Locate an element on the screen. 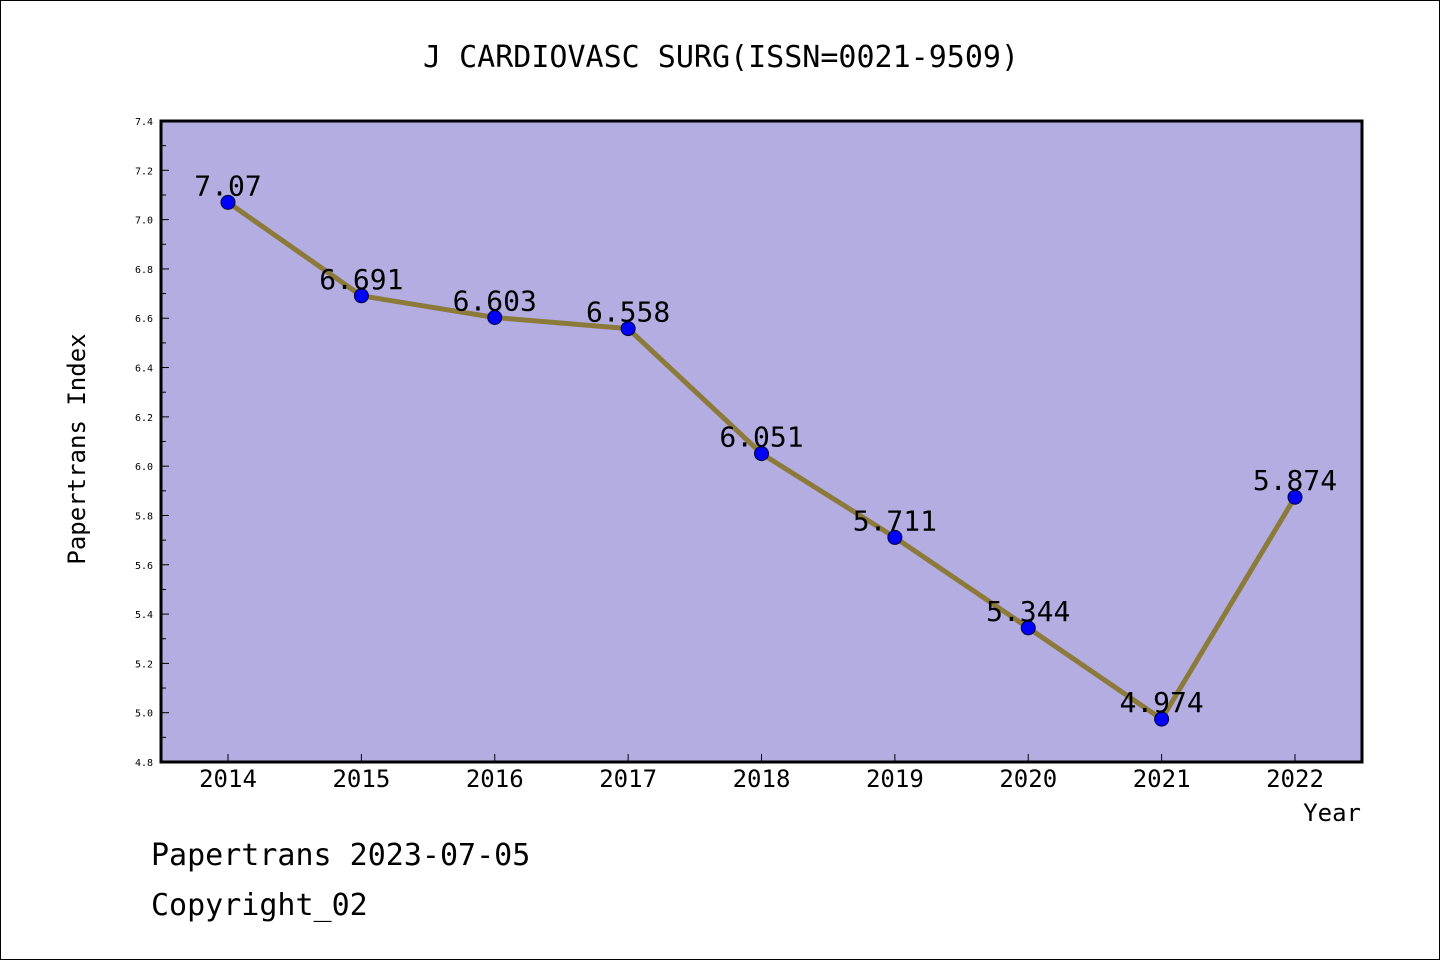  y-tick-label: 6.6 is located at coordinates (144, 319).